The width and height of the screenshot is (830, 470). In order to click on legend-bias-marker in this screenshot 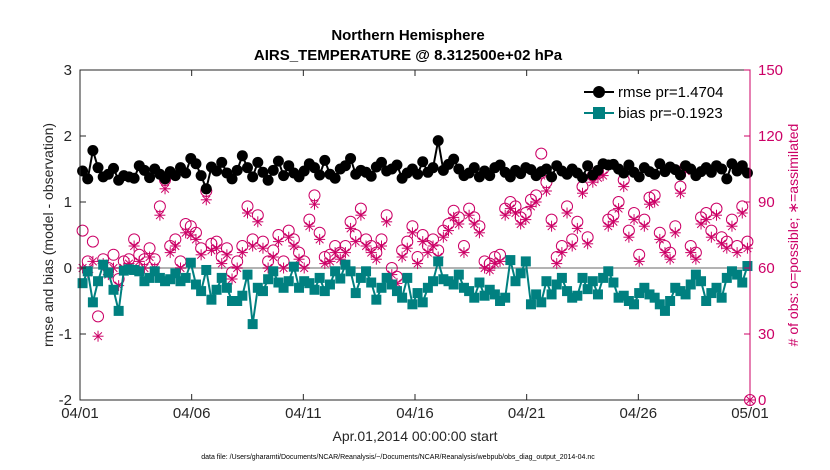, I will do `click(599, 113)`.